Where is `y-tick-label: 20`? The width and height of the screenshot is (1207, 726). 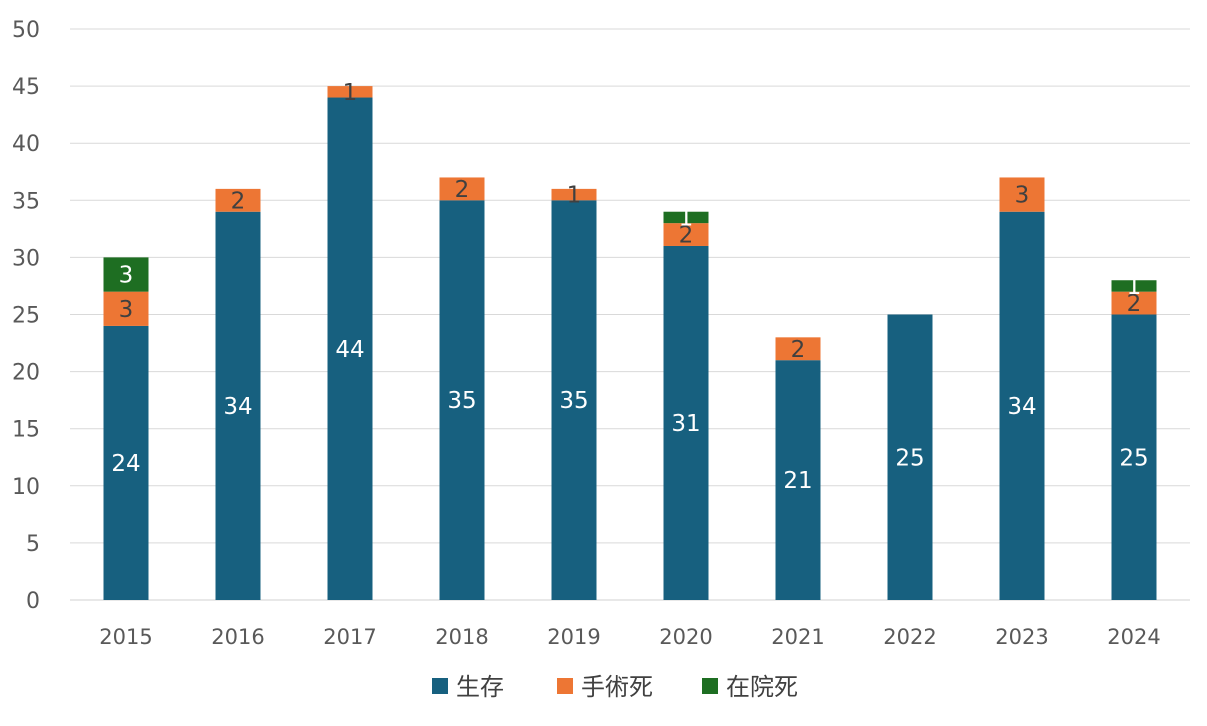 y-tick-label: 20 is located at coordinates (26, 373).